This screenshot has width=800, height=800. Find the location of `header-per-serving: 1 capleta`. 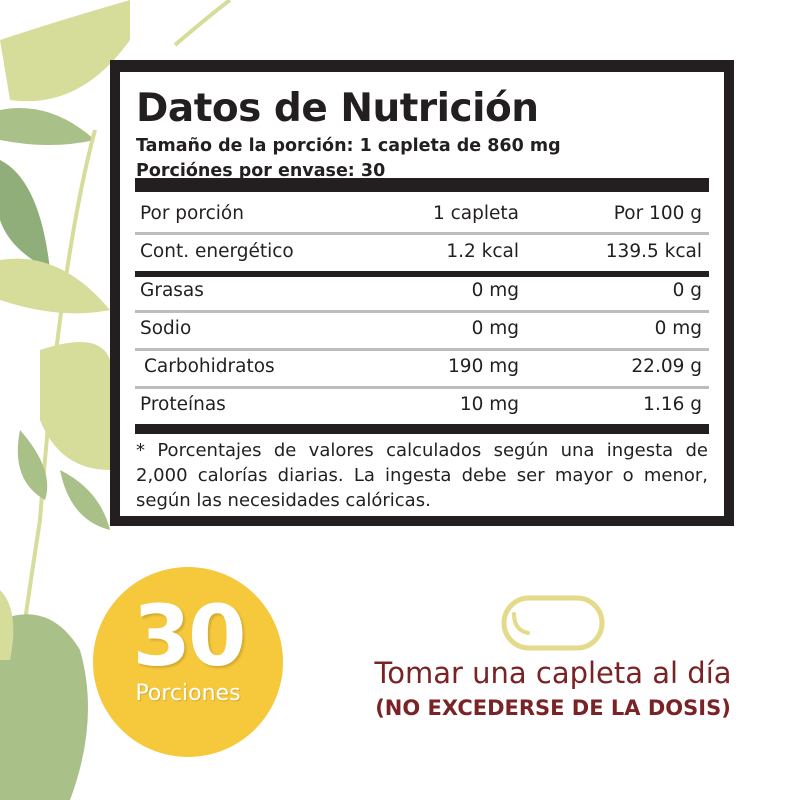

header-per-serving: 1 capleta is located at coordinates (475, 213).